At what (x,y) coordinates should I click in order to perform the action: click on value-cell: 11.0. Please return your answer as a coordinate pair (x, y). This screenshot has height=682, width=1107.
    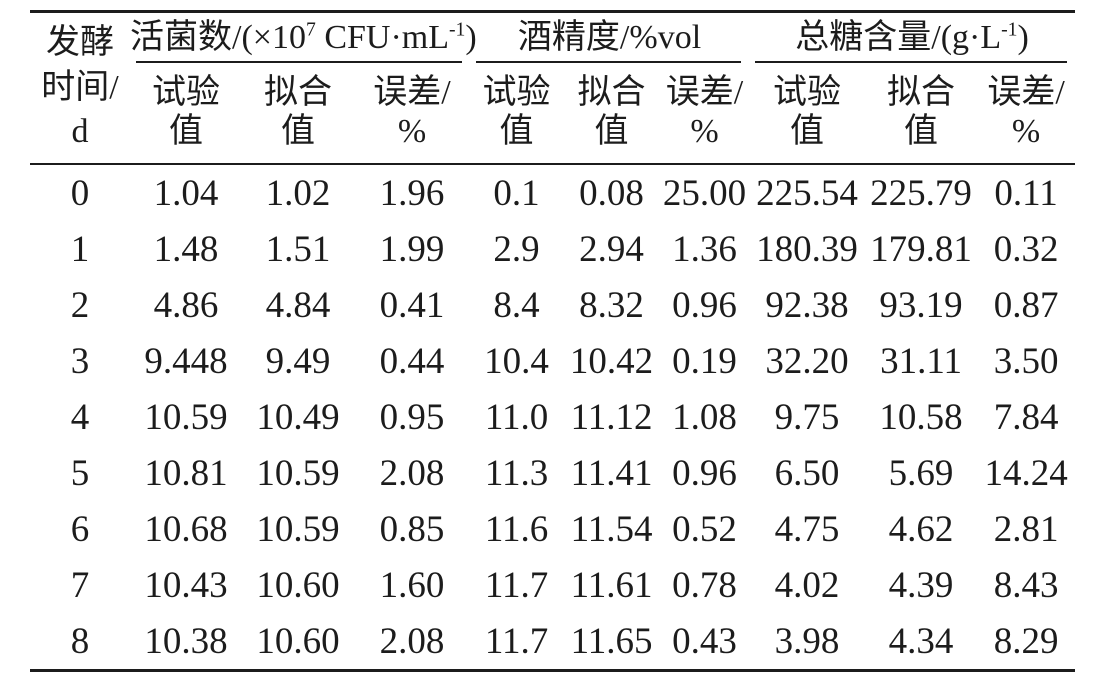
    Looking at the image, I should click on (516, 417).